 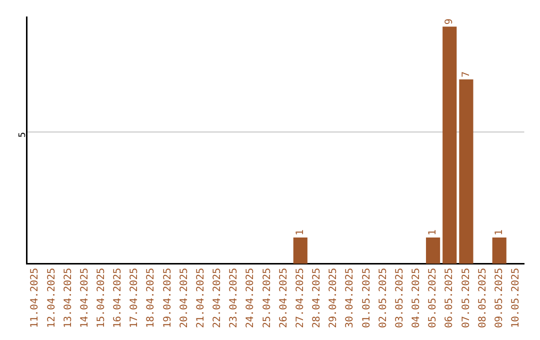 I want to click on x-tick-label: 13.04.2025, so click(x=68, y=298).